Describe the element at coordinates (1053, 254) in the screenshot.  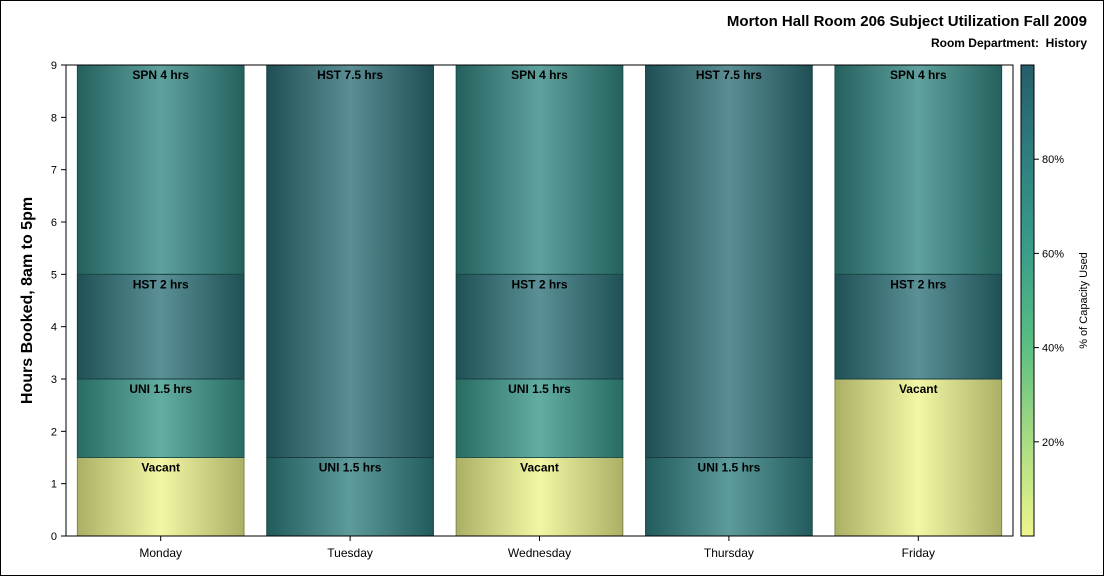
I see `colorbar-tick-label: 60%` at that location.